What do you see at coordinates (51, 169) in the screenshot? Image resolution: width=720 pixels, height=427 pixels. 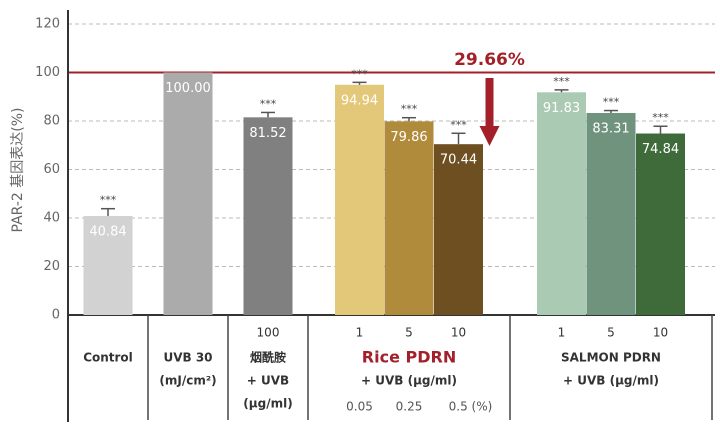 I see `y-tick-label: 60` at bounding box center [51, 169].